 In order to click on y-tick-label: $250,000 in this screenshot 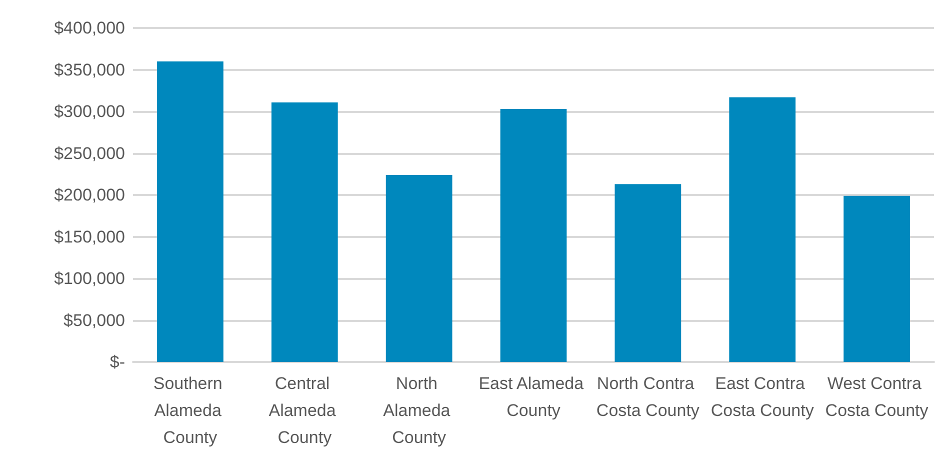, I will do `click(89, 153)`.